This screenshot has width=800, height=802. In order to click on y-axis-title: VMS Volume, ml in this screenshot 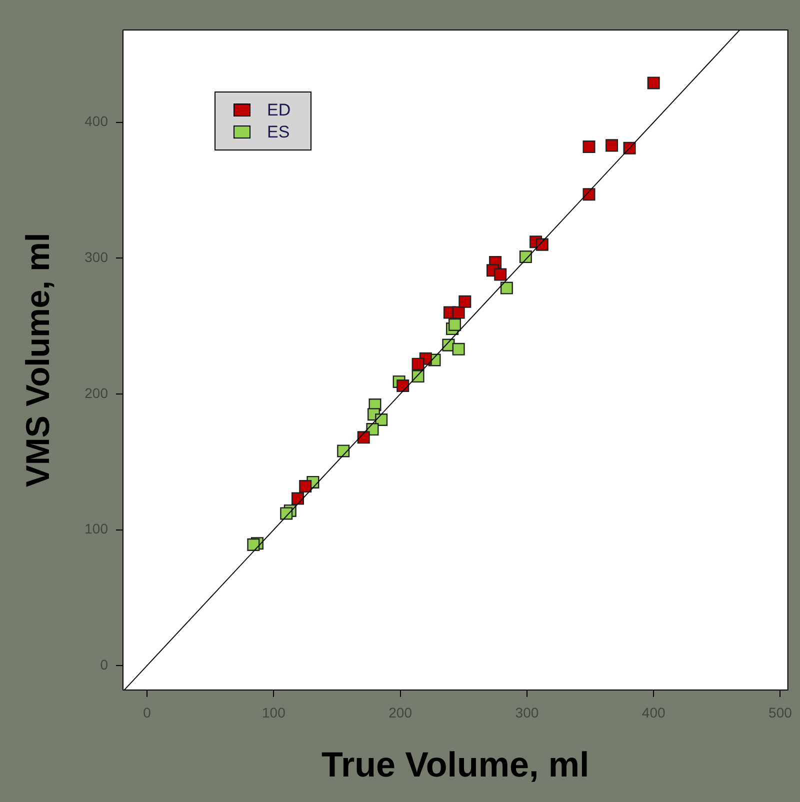, I will do `click(37, 360)`.